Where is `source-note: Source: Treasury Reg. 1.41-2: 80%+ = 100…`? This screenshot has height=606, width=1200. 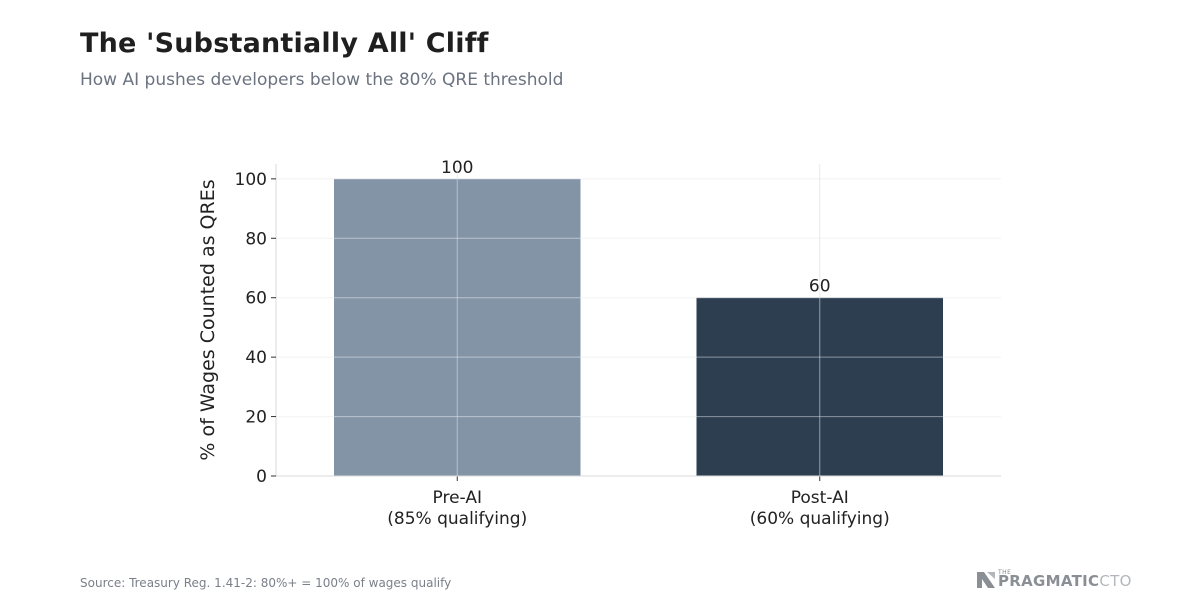
source-note: Source: Treasury Reg. 1.41-2: 80%+ = 100… is located at coordinates (266, 583).